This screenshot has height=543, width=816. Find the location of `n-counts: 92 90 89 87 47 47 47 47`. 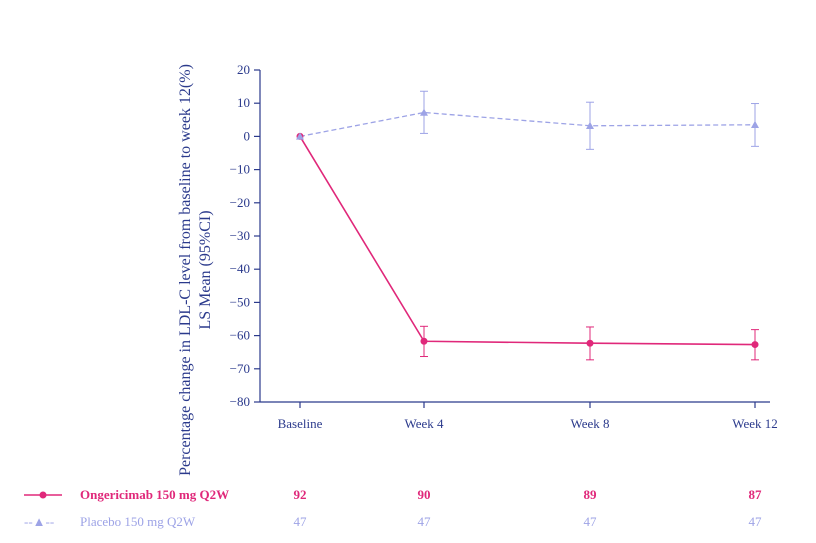

n-counts: 92 90 89 87 47 47 47 47 is located at coordinates (528, 508).